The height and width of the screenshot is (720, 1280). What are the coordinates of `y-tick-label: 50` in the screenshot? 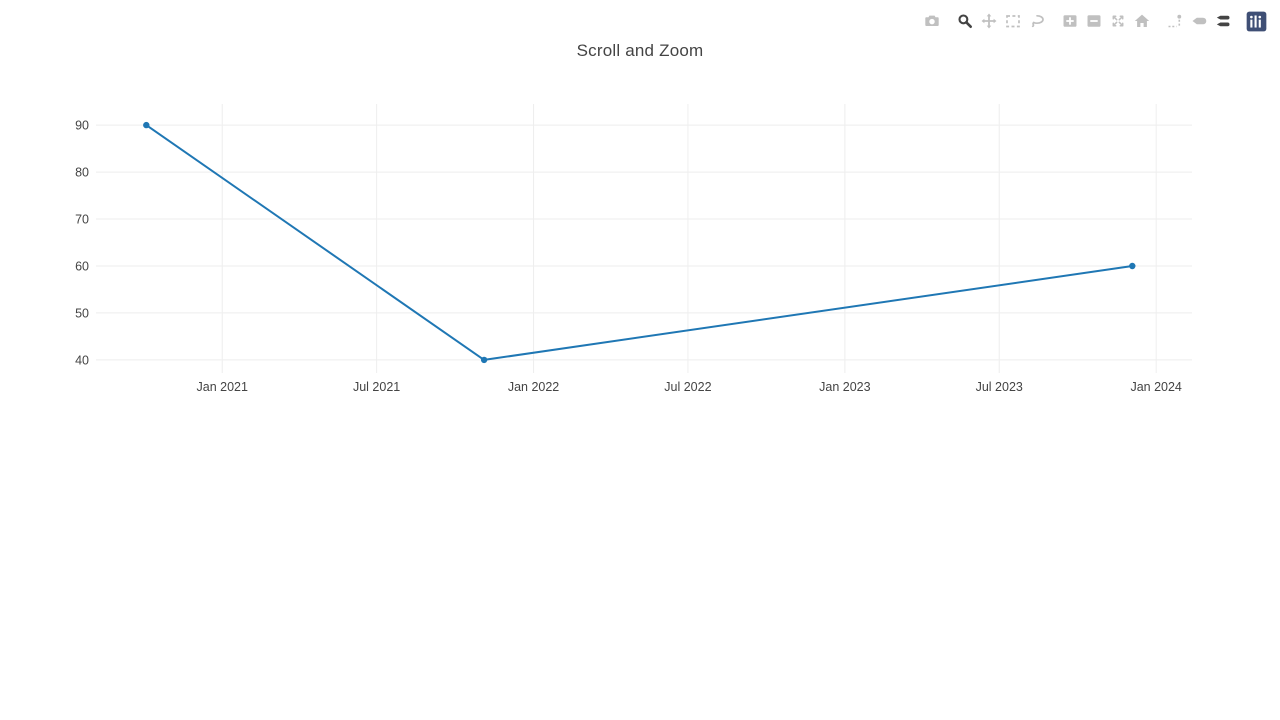 It's located at (82, 313).